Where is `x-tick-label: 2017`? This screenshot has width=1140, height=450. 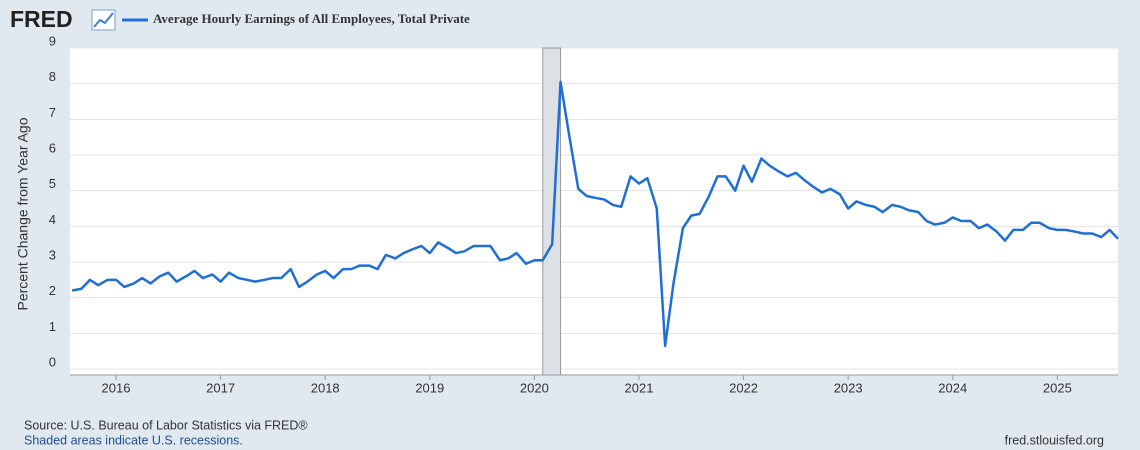 x-tick-label: 2017 is located at coordinates (220, 387).